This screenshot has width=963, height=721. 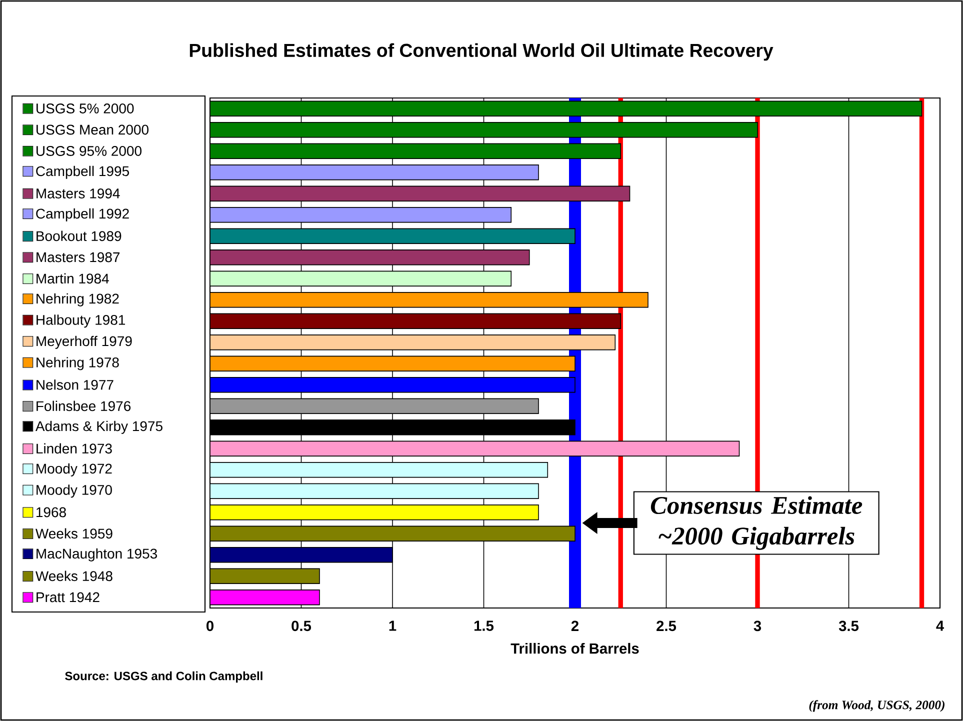 I want to click on y-tick-label: 1968, so click(x=51, y=512).